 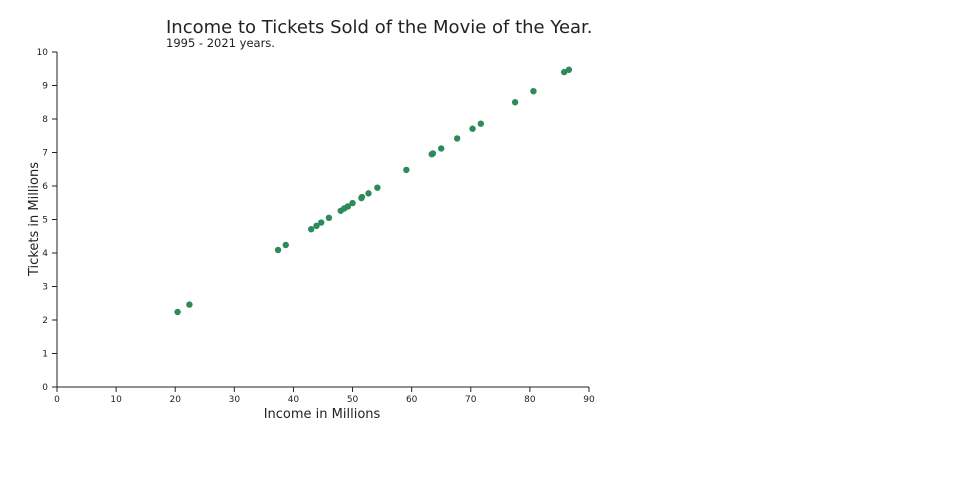 I want to click on x-tick-label: 50, so click(x=353, y=400).